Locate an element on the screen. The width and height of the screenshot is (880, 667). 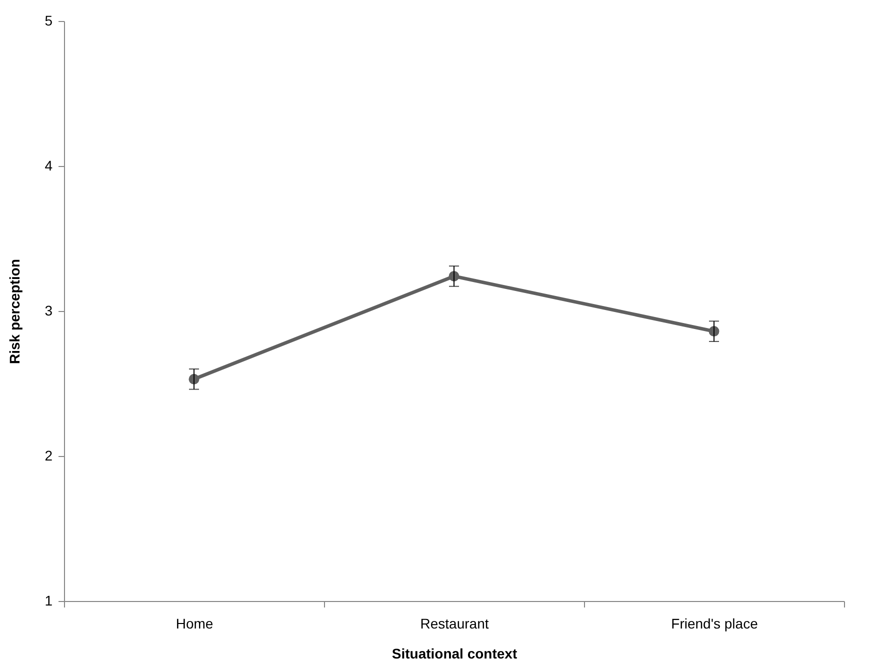
y-tick-label: 2 is located at coordinates (48, 456).